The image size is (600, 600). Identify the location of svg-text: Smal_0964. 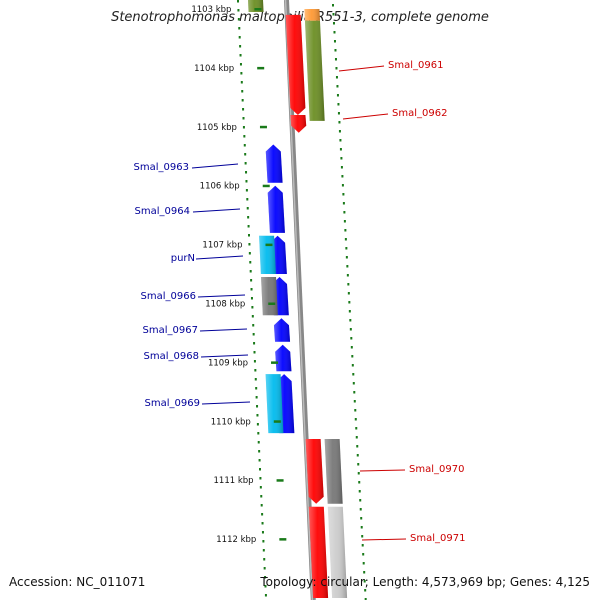
(162, 211).